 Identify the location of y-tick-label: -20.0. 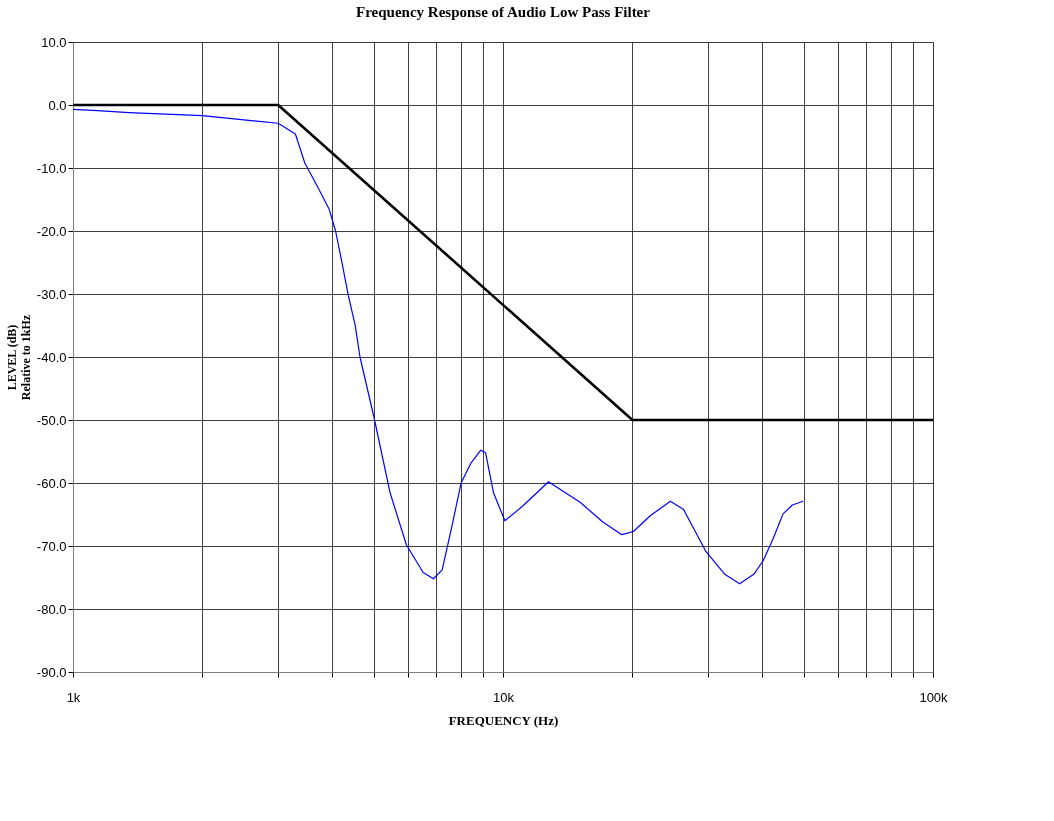
(51, 231).